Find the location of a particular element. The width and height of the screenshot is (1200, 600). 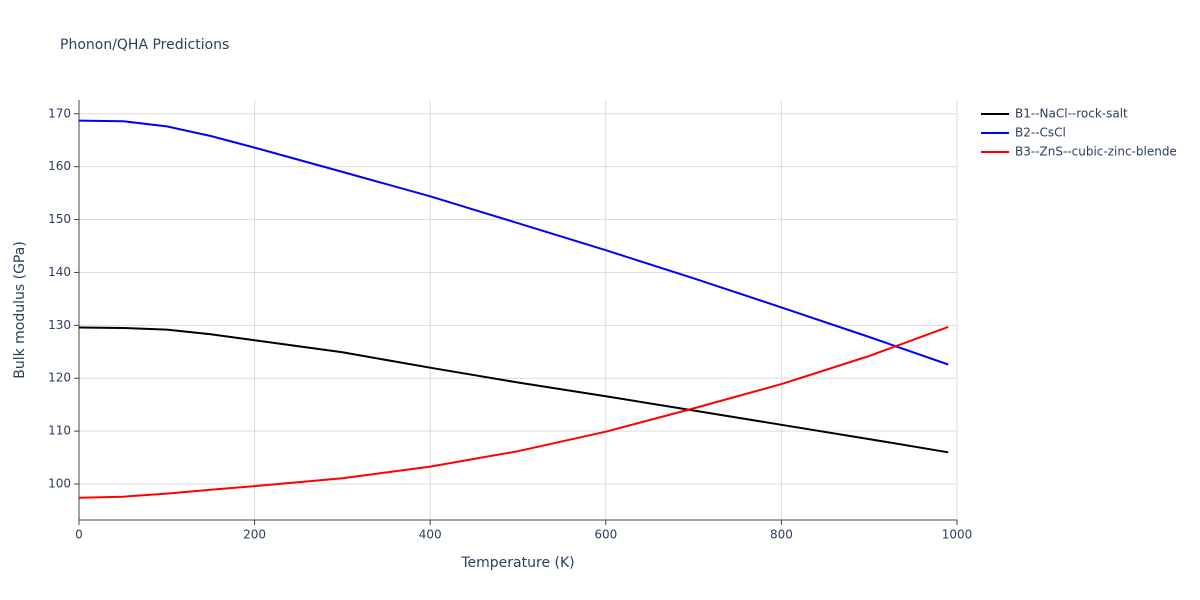

x-tick-label: 0 is located at coordinates (79, 535).